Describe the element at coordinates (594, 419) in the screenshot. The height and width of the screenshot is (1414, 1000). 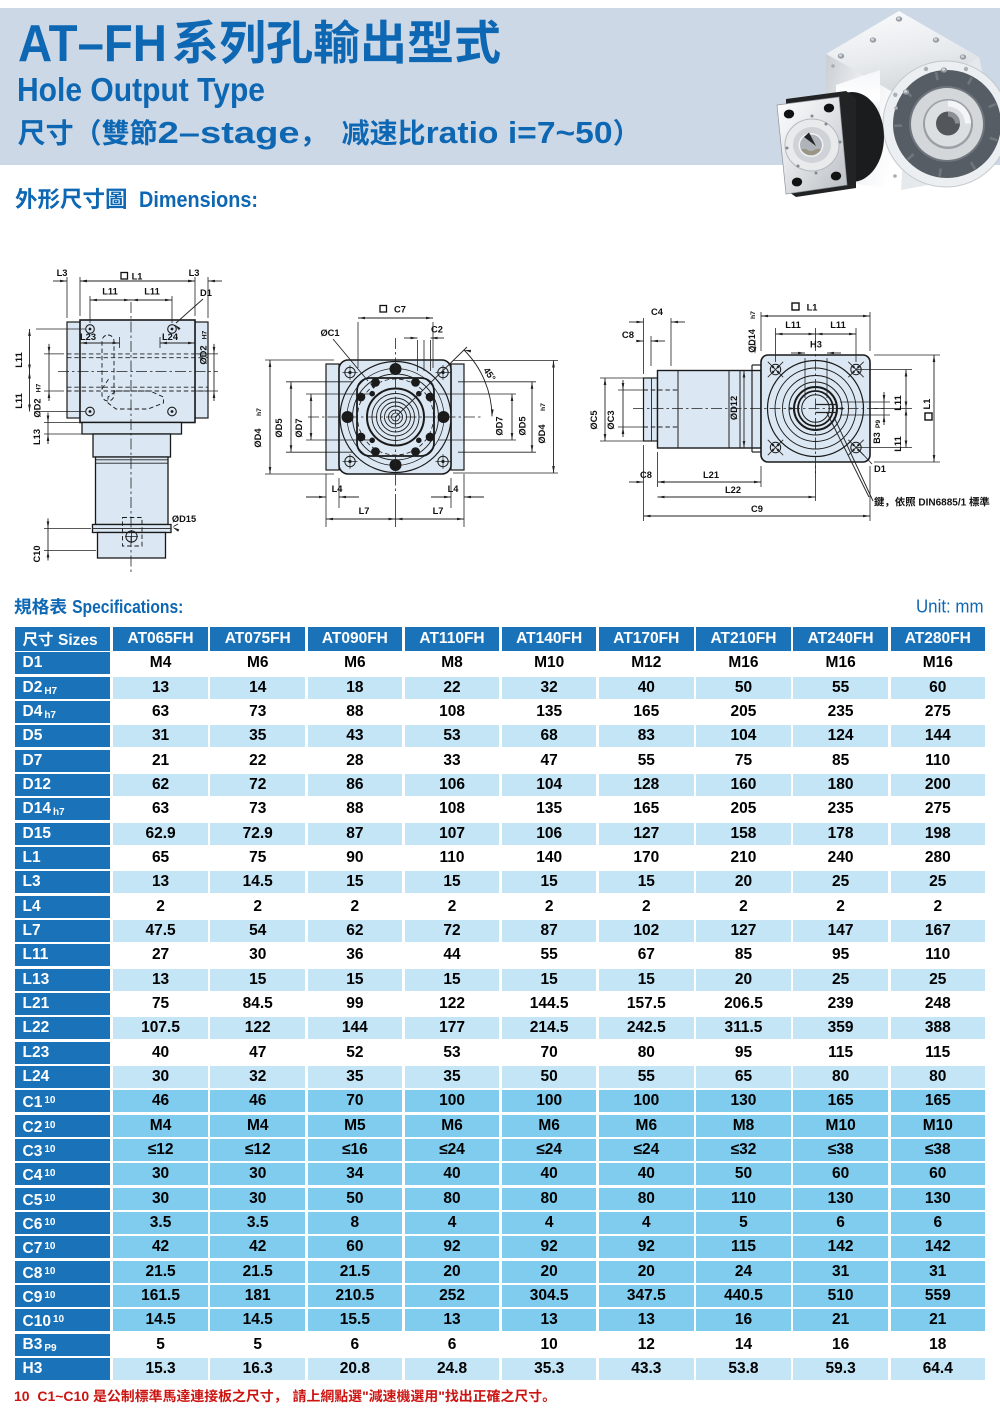
I see `svg-text: ØC5` at that location.